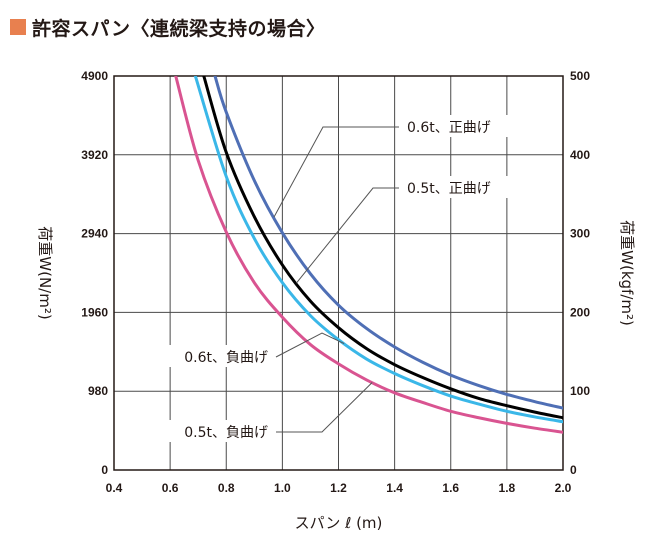  I want to click on x-axis-label: スパン ℓ (m), so click(339, 523).